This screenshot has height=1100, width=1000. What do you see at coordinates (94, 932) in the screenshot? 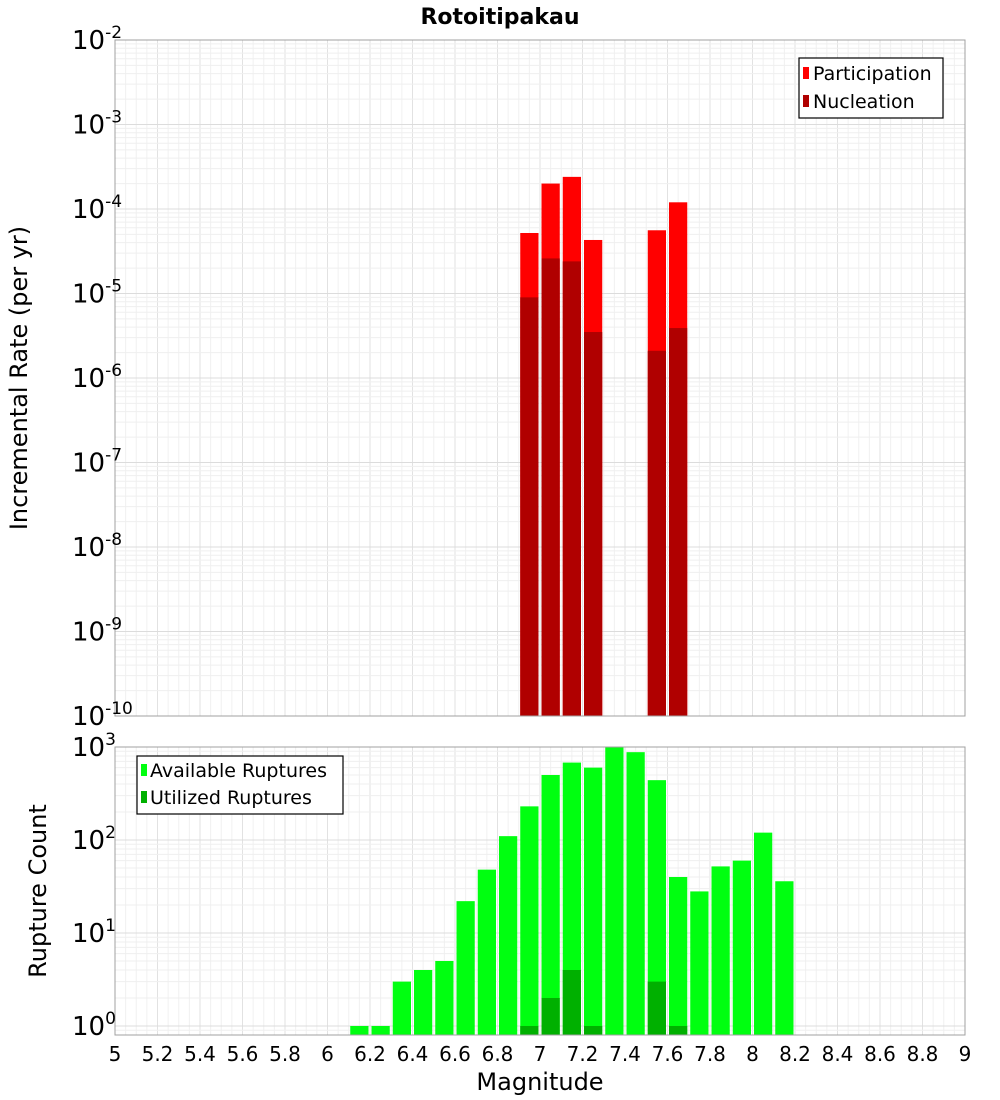
I see `bottom-y-tick-label: 10¹` at bounding box center [94, 932].